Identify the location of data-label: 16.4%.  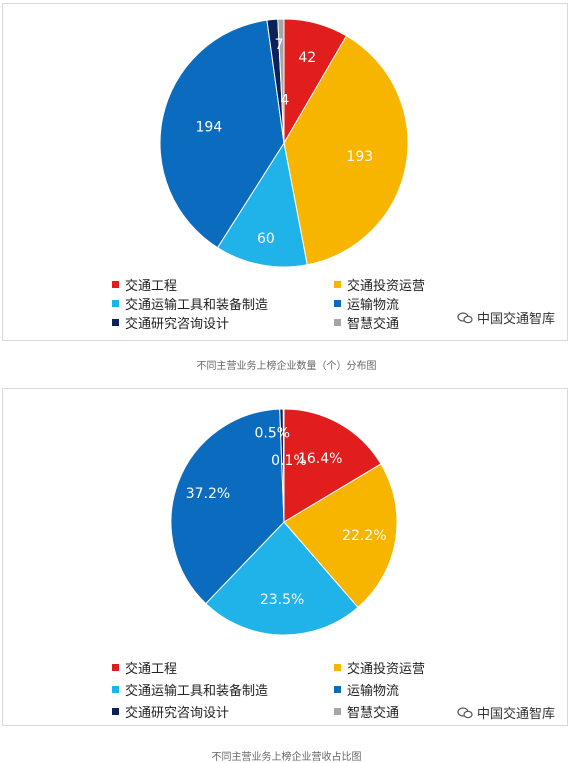
(320, 459).